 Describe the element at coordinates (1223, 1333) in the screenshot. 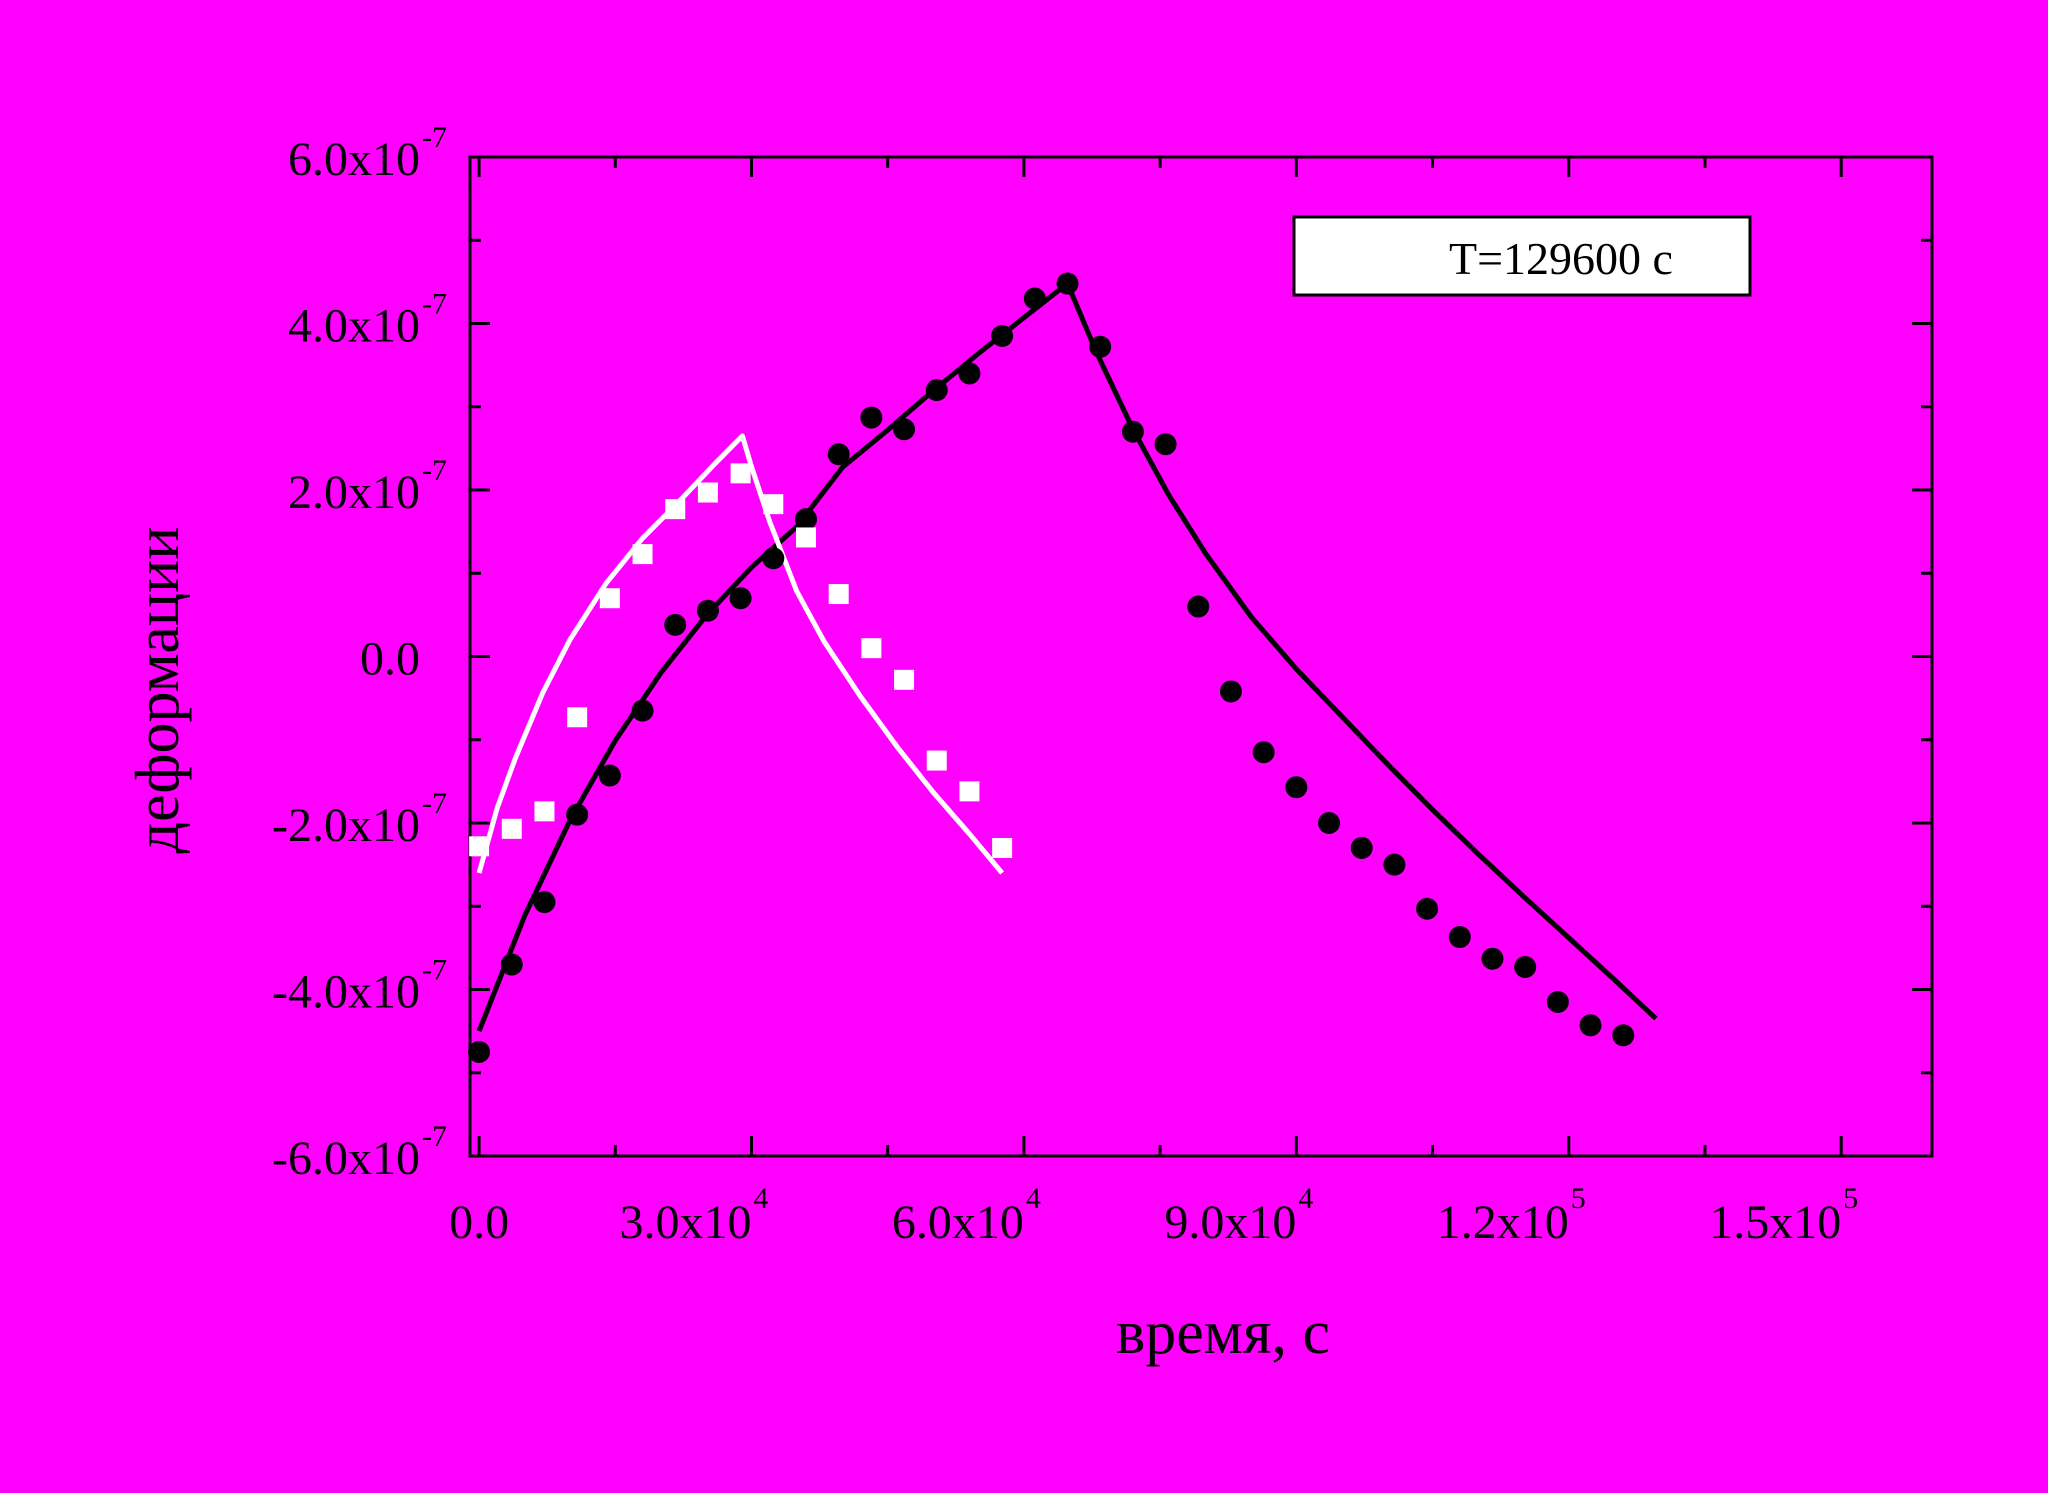

I see `x-axis-label: время, с` at that location.